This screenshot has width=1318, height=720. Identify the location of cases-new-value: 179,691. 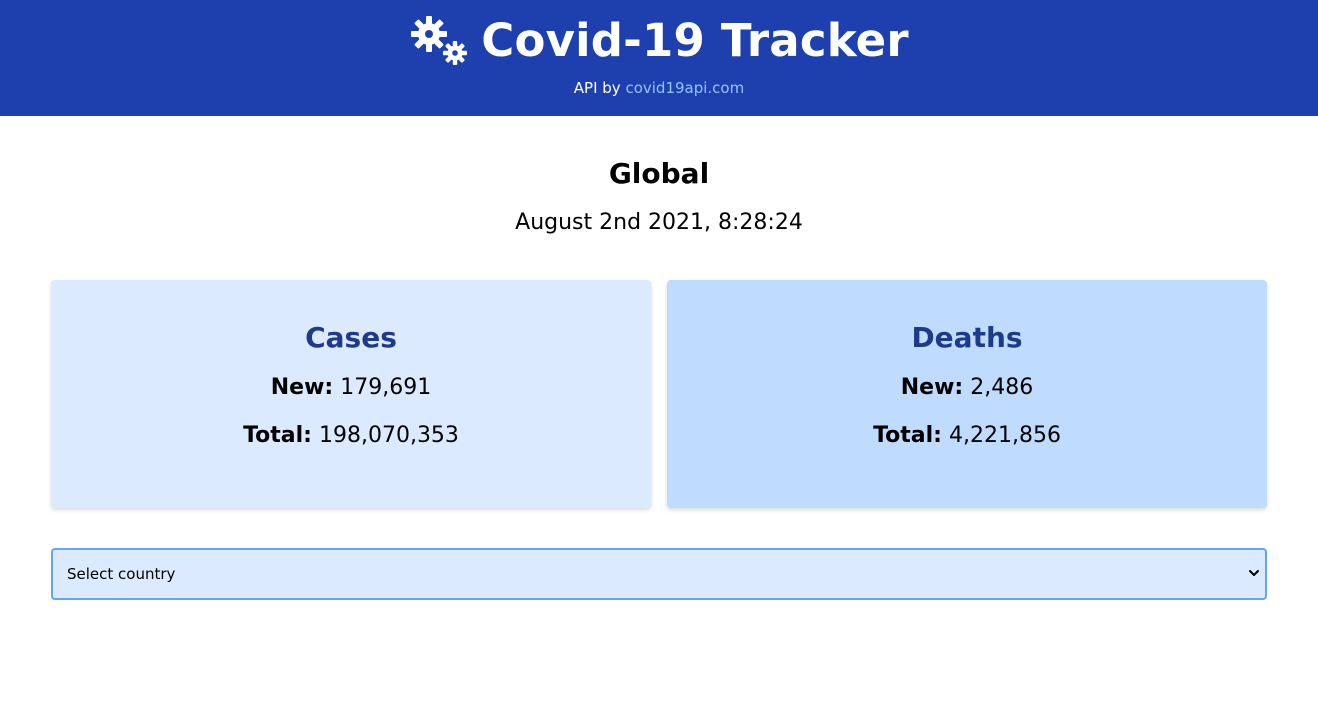
(386, 387).